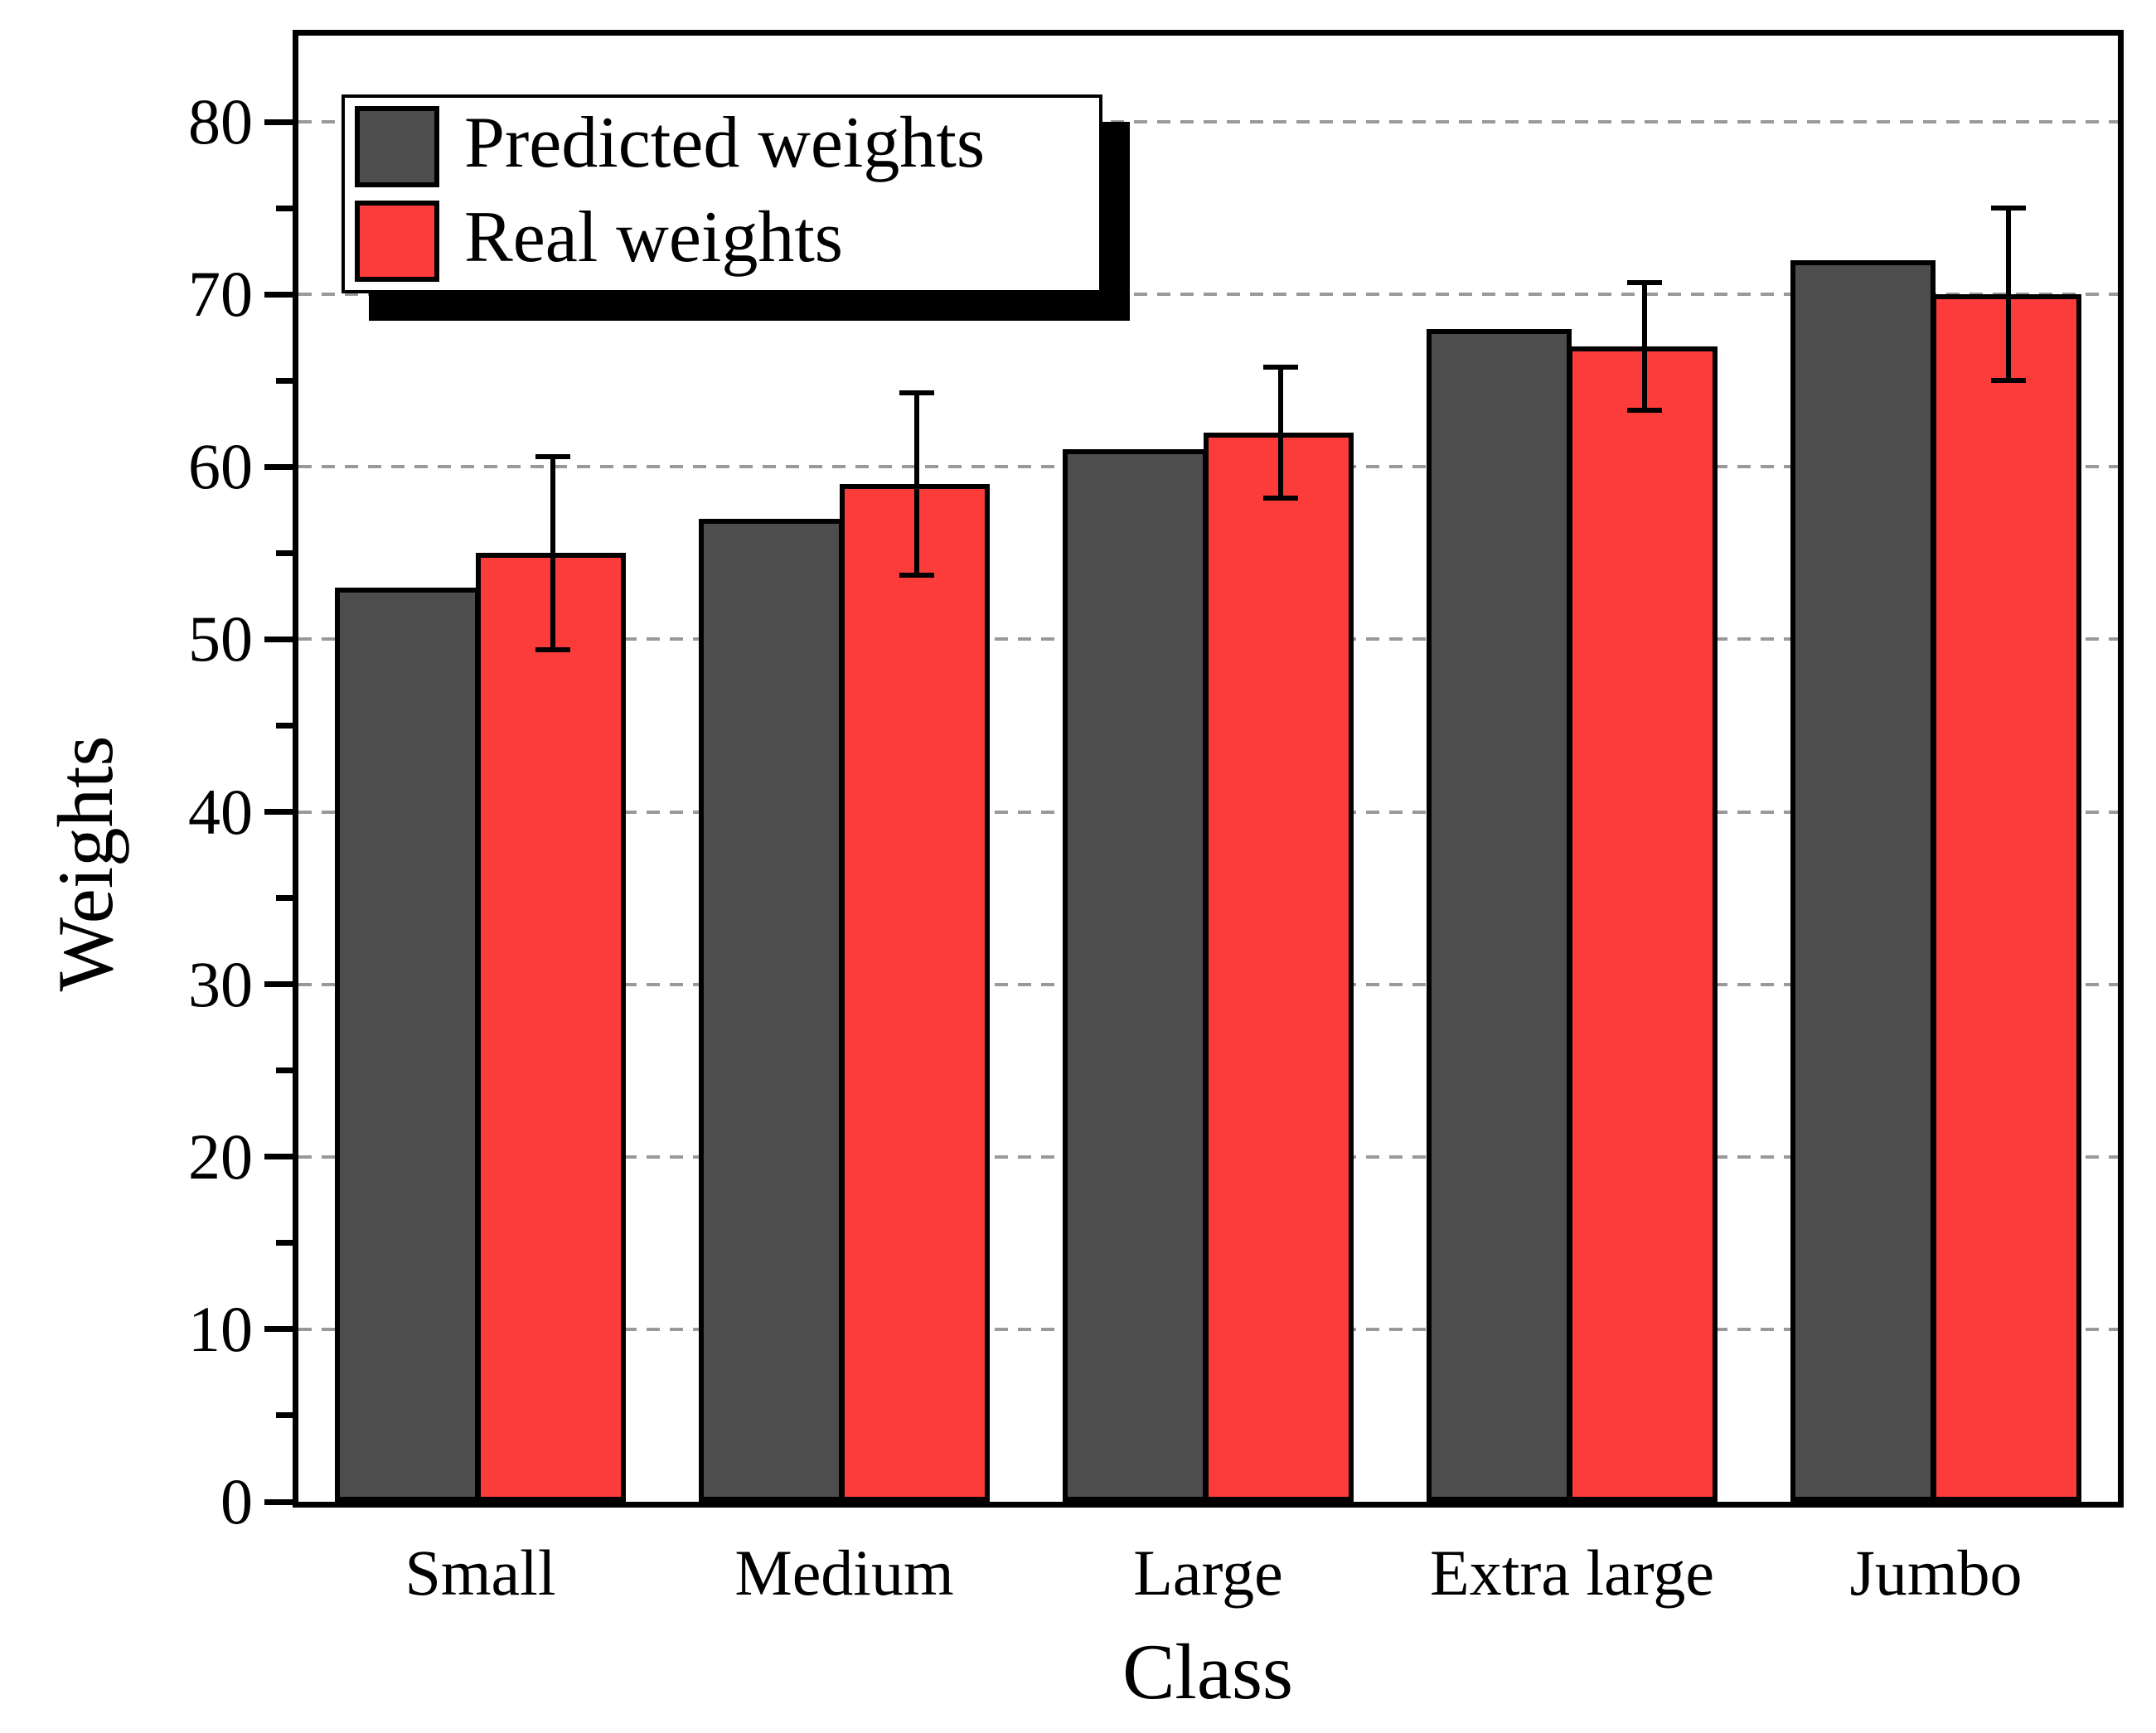 The width and height of the screenshot is (2156, 1733). I want to click on y-tick-label-30: 30, so click(220, 983).